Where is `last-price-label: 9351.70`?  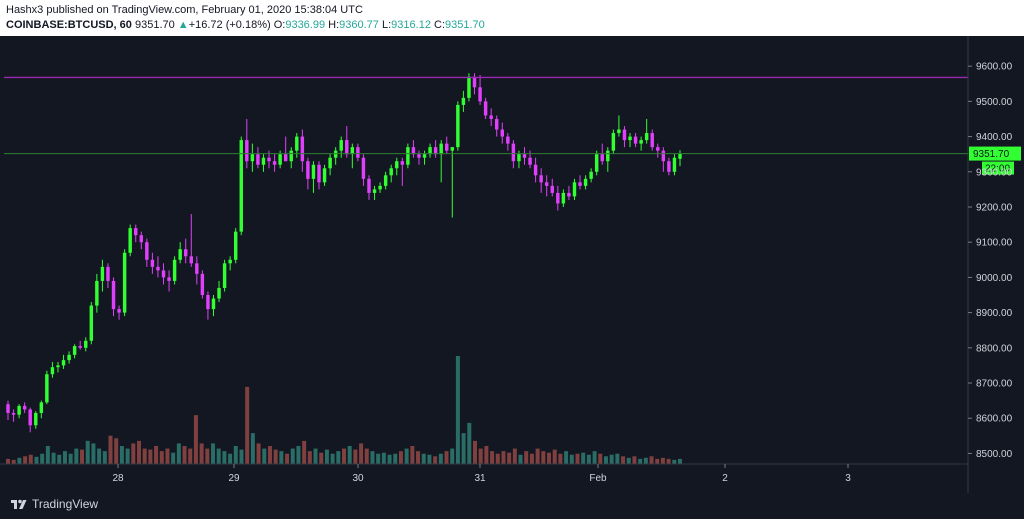 last-price-label: 9351.70 is located at coordinates (991, 154).